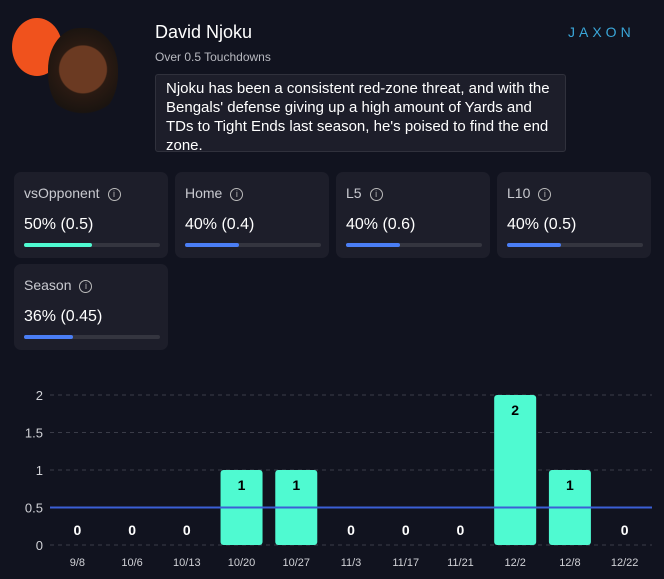 The image size is (664, 579). Describe the element at coordinates (351, 563) in the screenshot. I see `x-tick-label: 11/3` at that location.